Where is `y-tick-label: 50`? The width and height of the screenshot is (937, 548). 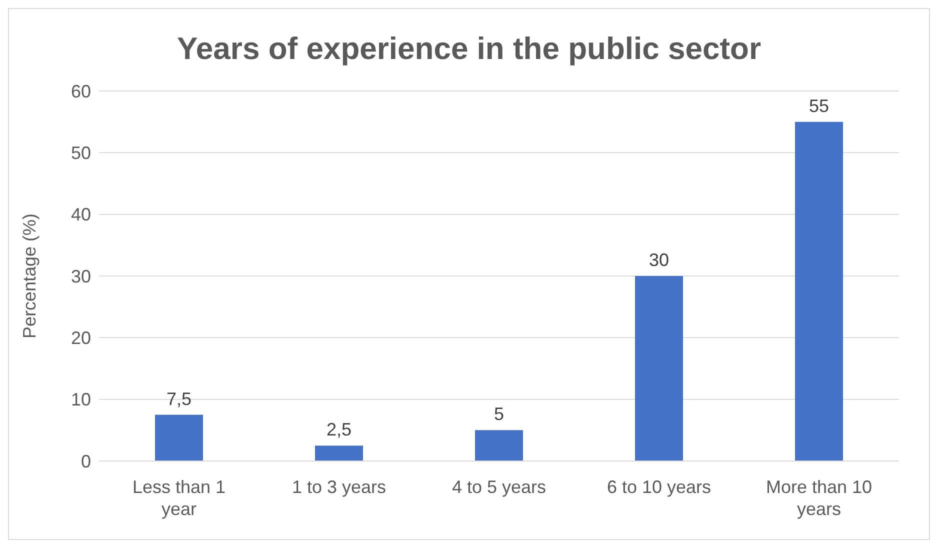
y-tick-label: 50 is located at coordinates (80, 153).